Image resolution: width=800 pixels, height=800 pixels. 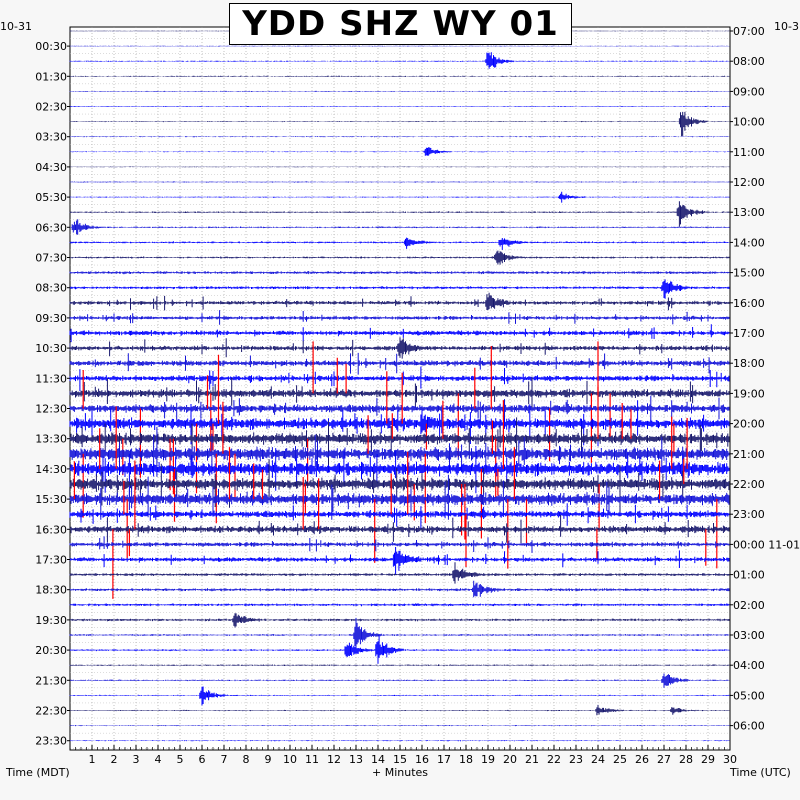 I want to click on left-time-label: 13:30, so click(x=51, y=439).